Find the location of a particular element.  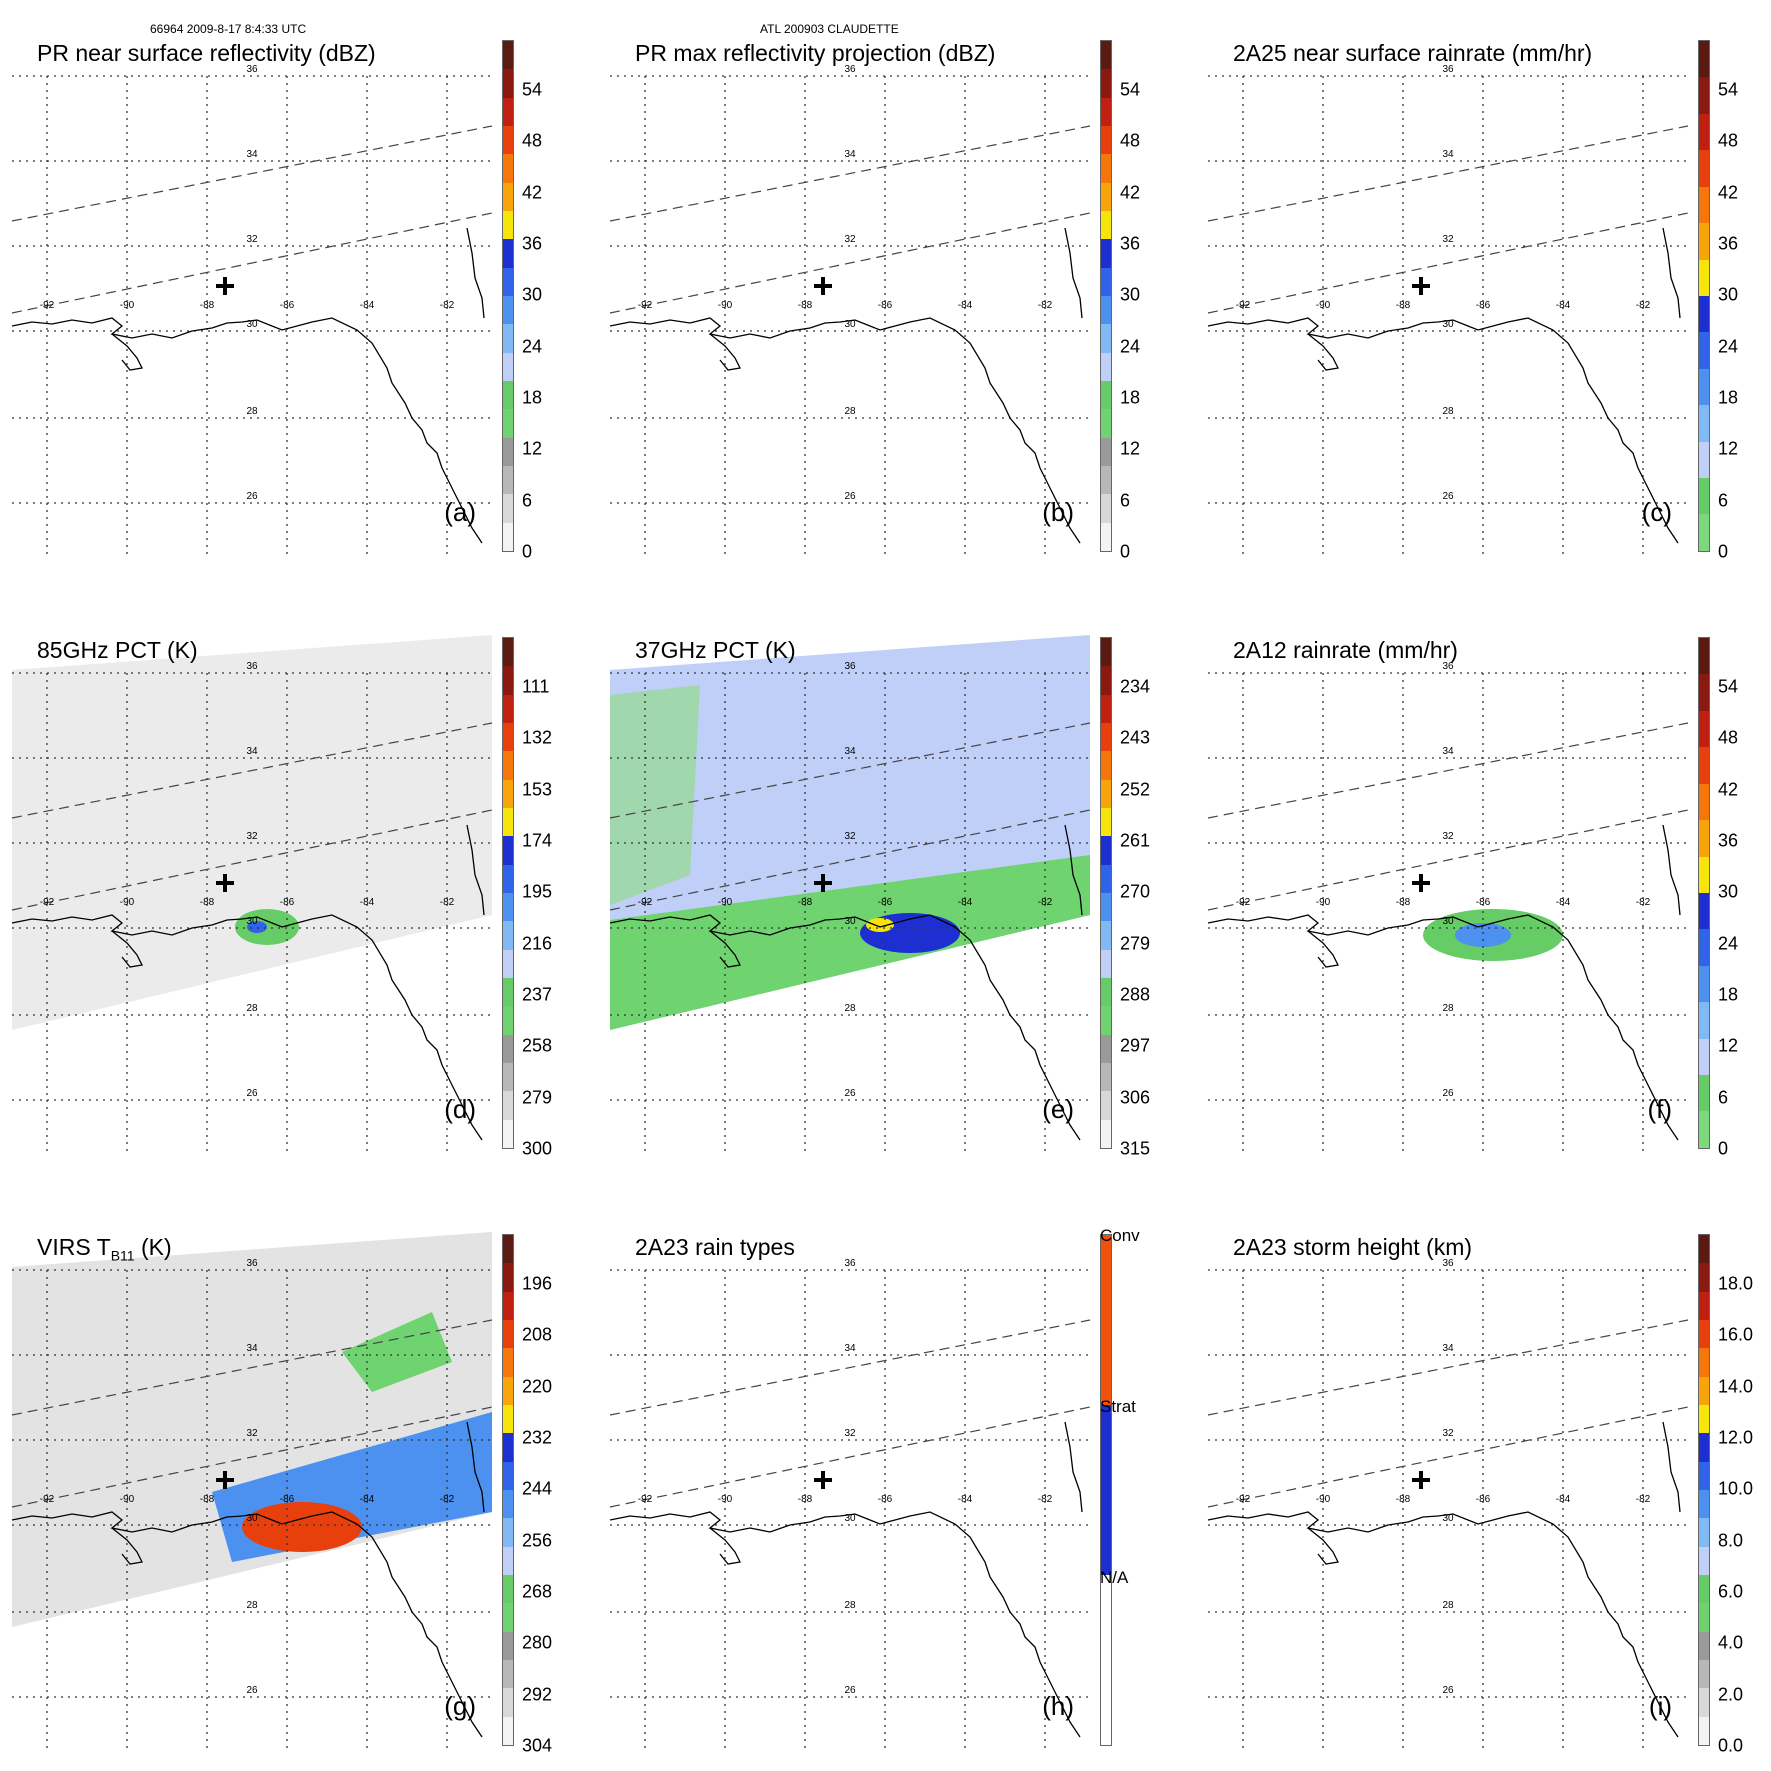

colorbar-tick-label: 0 is located at coordinates (1723, 1148).